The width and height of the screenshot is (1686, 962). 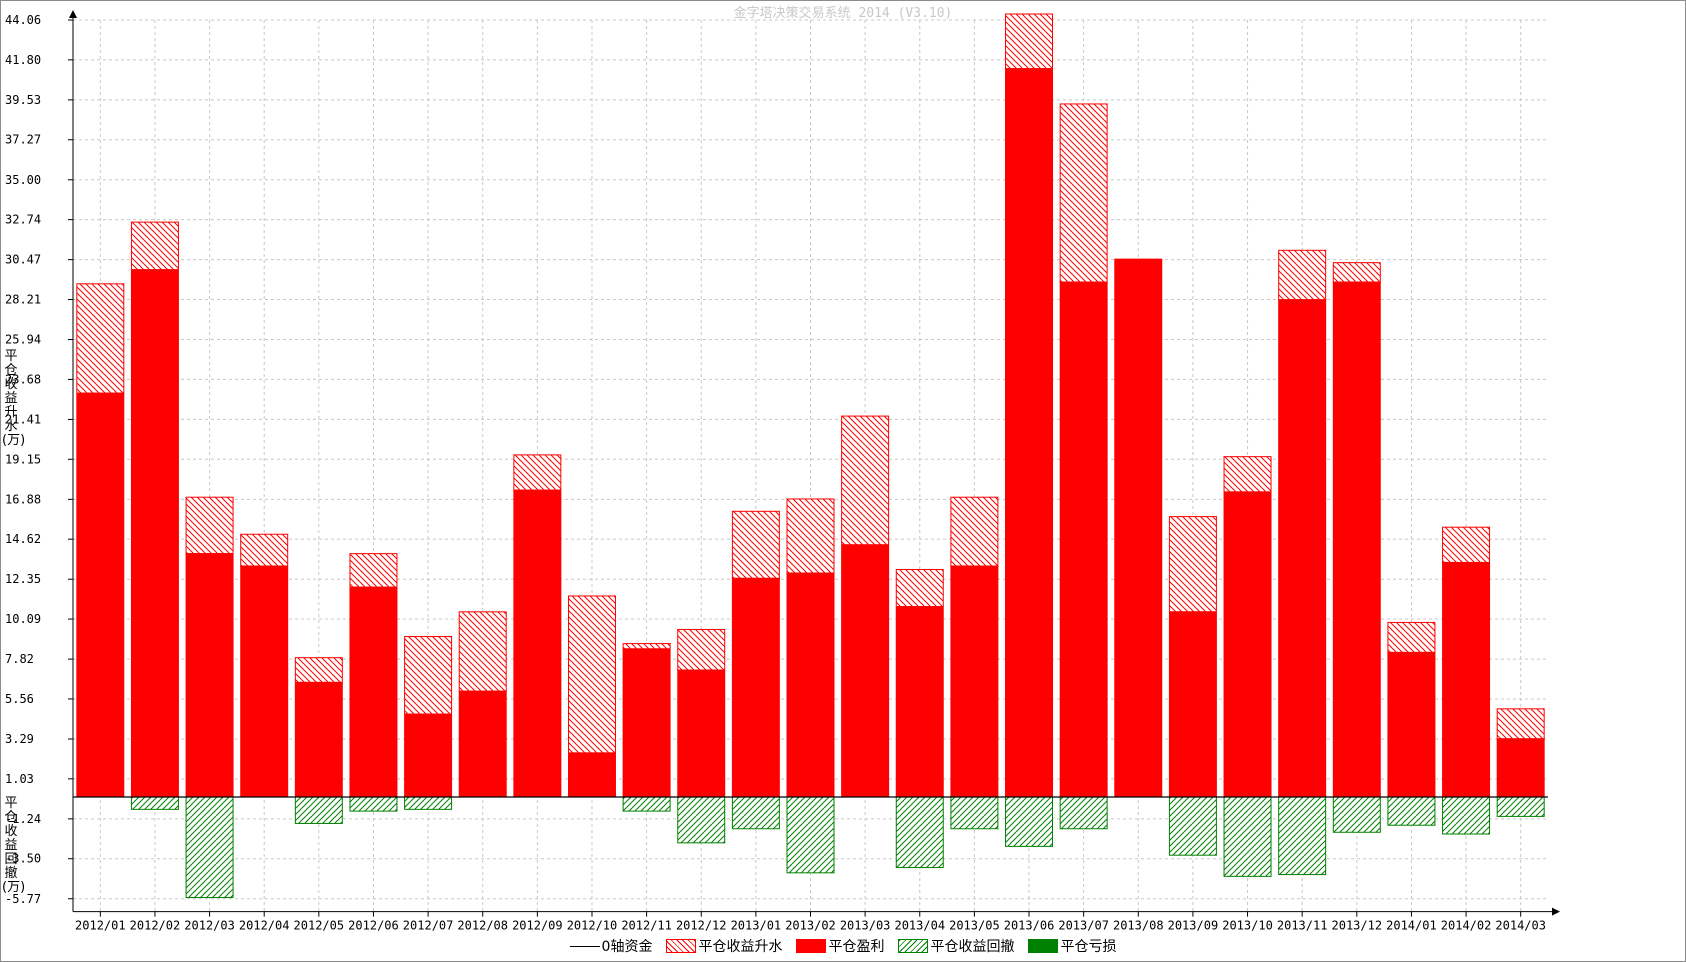 I want to click on x-axis-arrow, so click(x=1556, y=911).